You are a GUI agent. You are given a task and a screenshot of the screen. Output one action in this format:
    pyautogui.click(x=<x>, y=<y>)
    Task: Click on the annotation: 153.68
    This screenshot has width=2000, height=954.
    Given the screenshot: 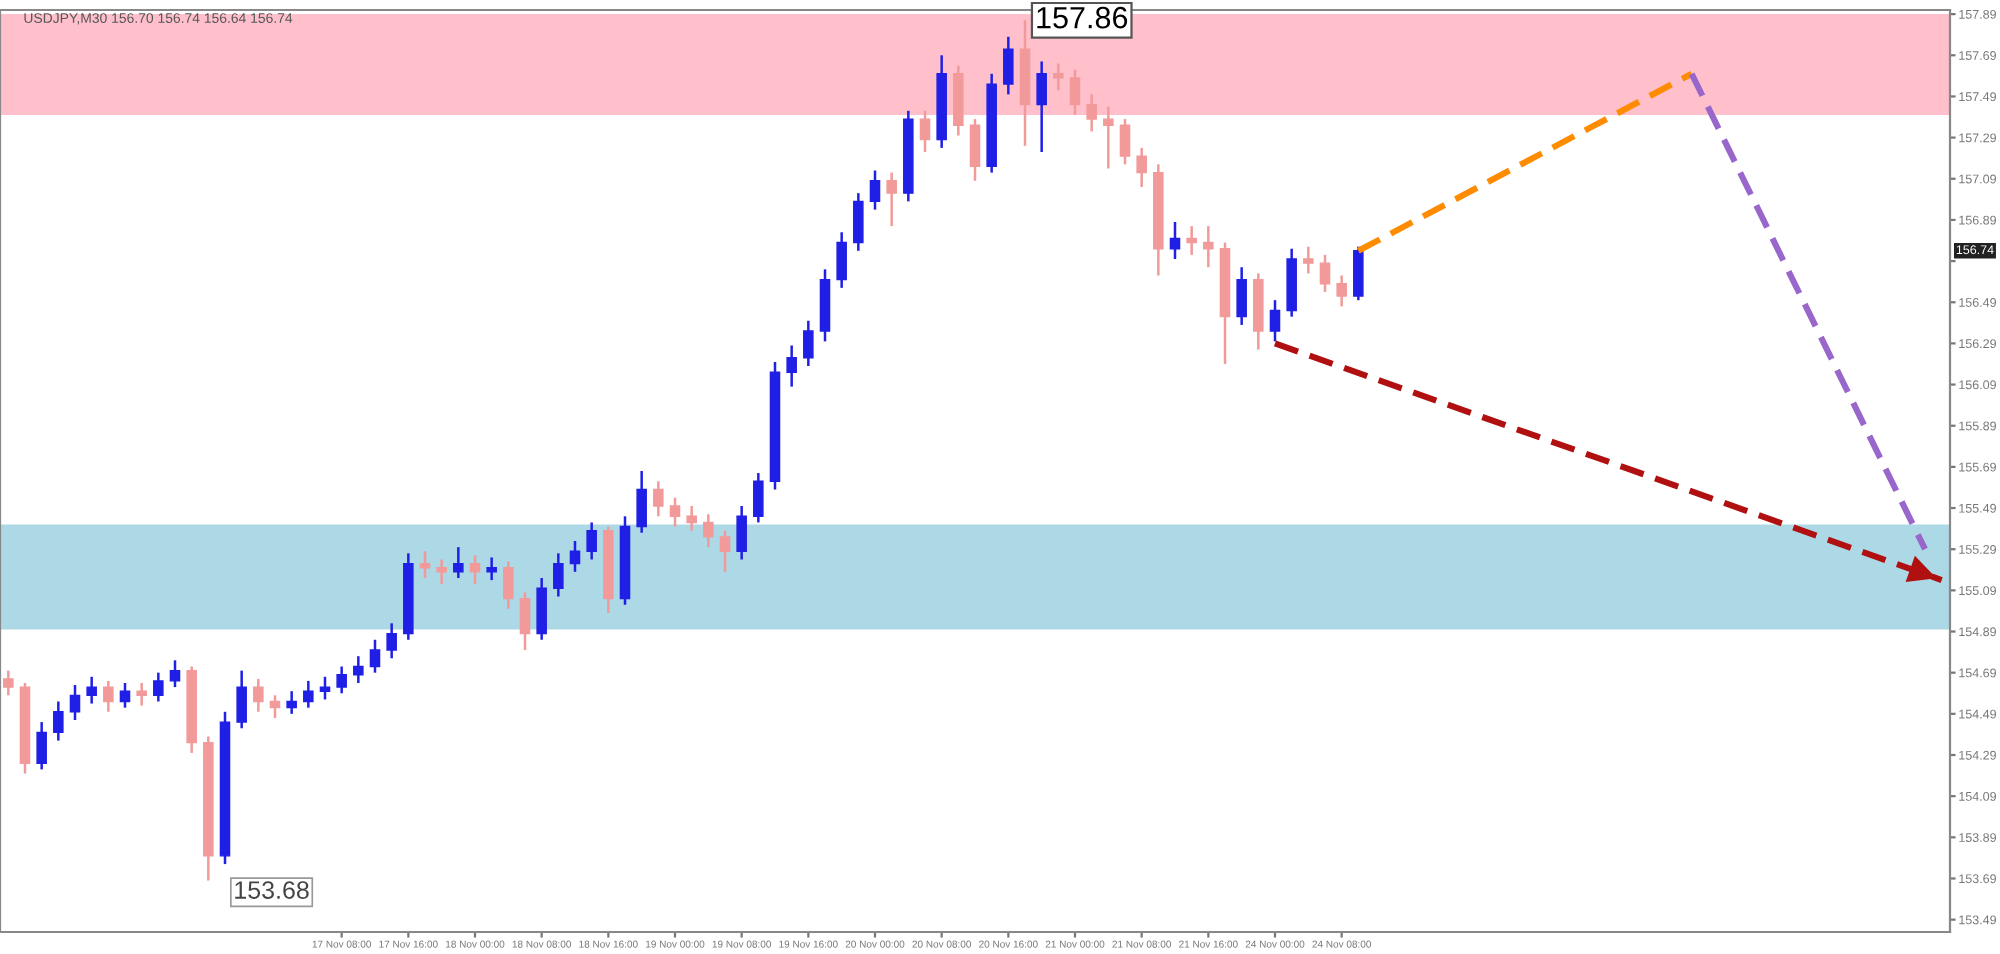 What is the action you would take?
    pyautogui.click(x=272, y=890)
    